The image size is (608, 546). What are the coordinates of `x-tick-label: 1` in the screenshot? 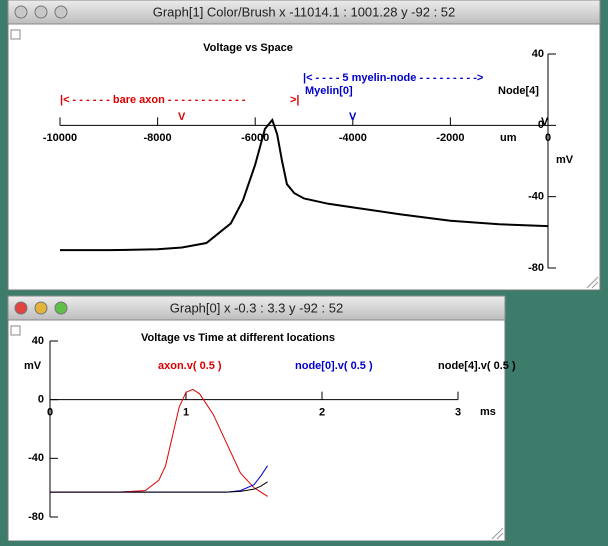 It's located at (186, 413).